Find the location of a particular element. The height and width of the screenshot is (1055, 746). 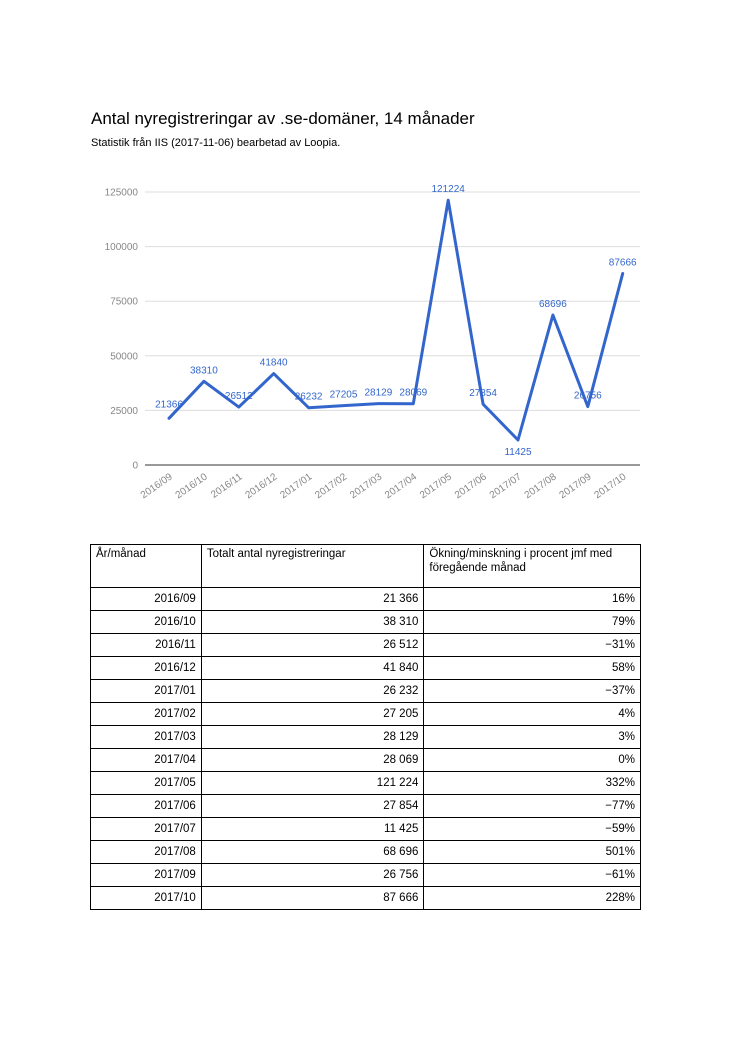

table-row: 2016/12 41 840 58% is located at coordinates (365, 668).